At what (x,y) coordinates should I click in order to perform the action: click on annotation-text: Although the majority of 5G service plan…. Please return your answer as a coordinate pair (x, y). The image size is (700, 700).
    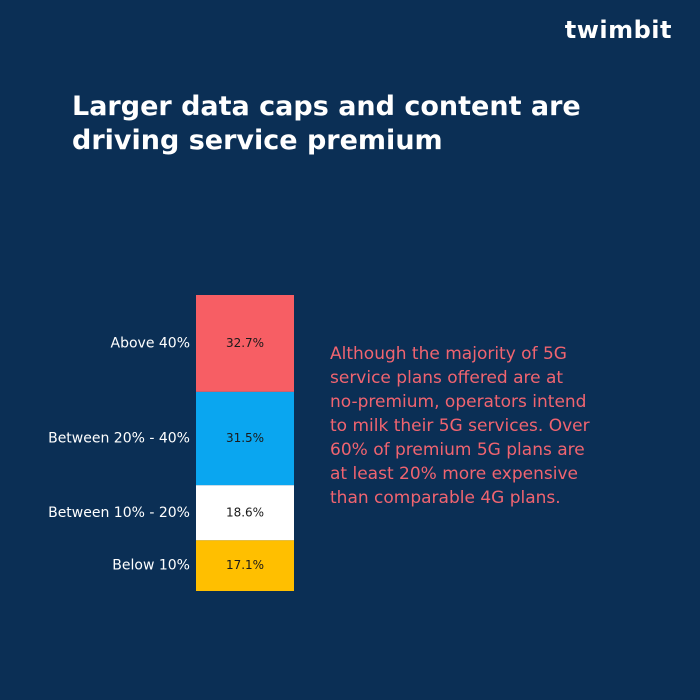
    Looking at the image, I should click on (460, 426).